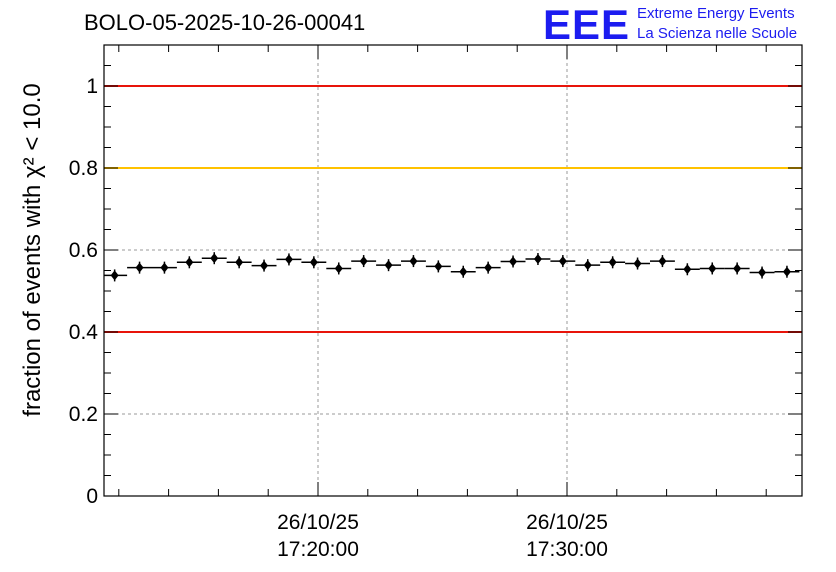 The width and height of the screenshot is (836, 572). Describe the element at coordinates (717, 33) in the screenshot. I see `logo-line-2: La Scienza nelle Scuole` at that location.